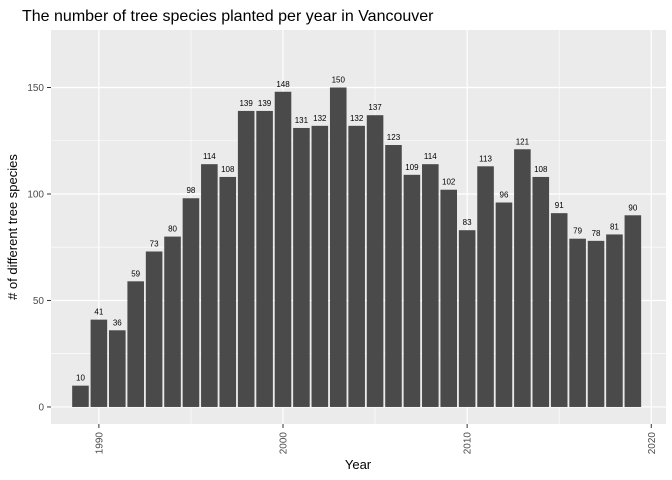 The width and height of the screenshot is (672, 480). What do you see at coordinates (99, 443) in the screenshot?
I see `x-tick-label: 1990` at bounding box center [99, 443].